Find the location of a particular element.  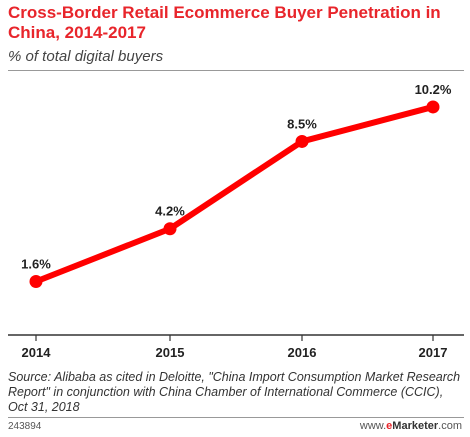

brand-prefix: www. is located at coordinates (373, 426).